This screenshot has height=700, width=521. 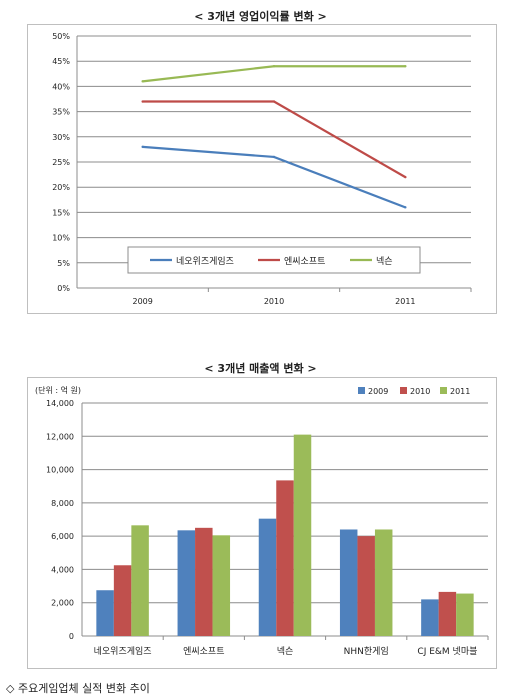 I want to click on x-tick-label: 넥슨, so click(x=285, y=651).